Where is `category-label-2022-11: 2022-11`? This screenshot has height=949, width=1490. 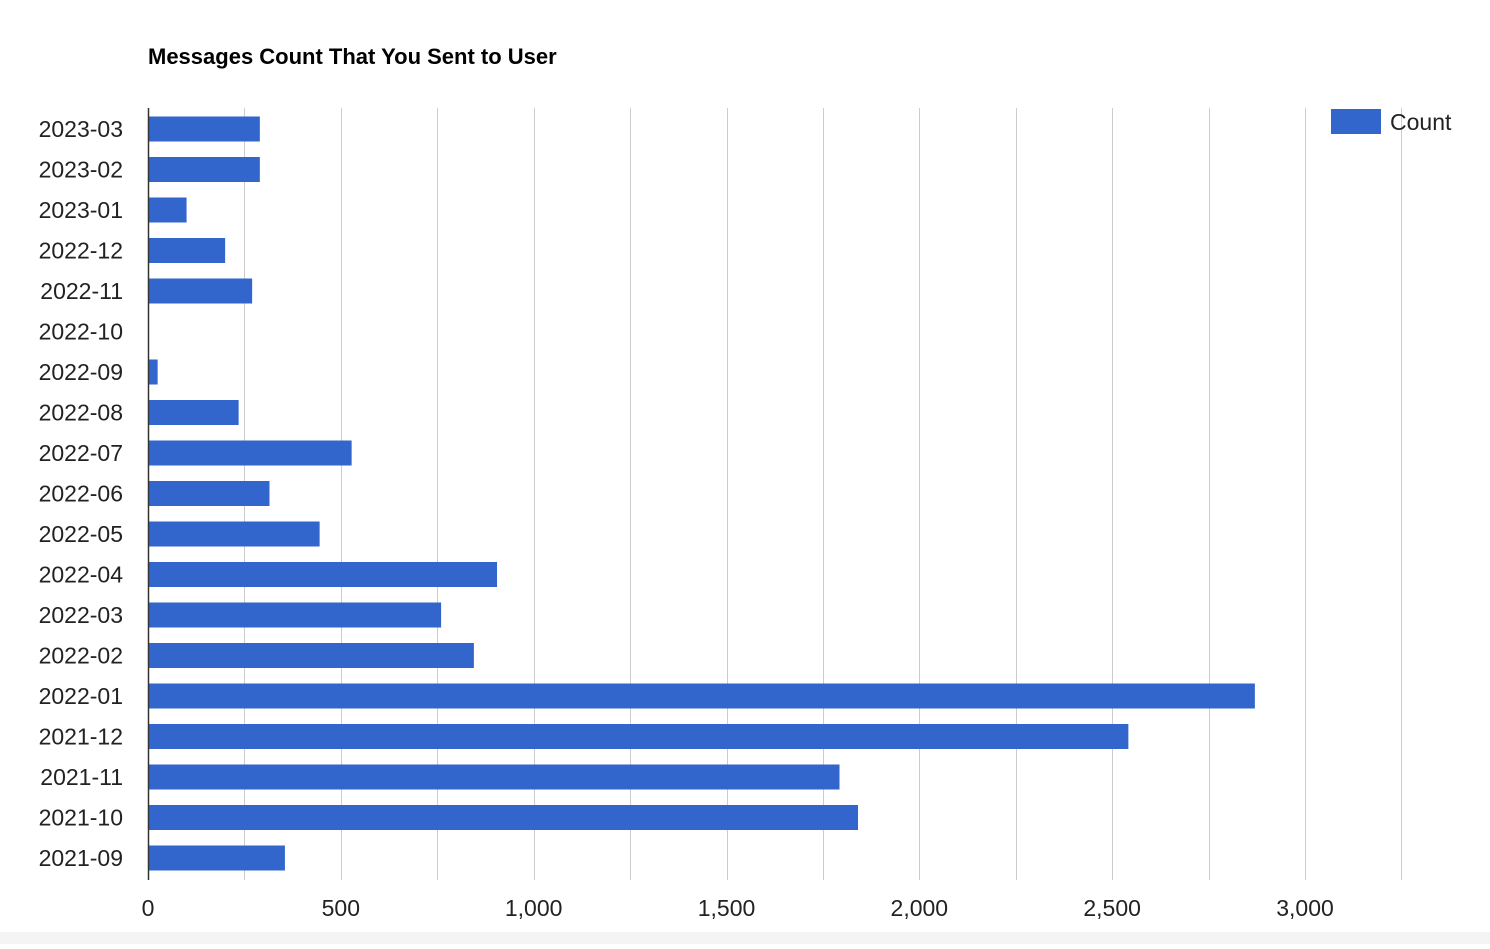 category-label-2022-11: 2022-11 is located at coordinates (81, 291).